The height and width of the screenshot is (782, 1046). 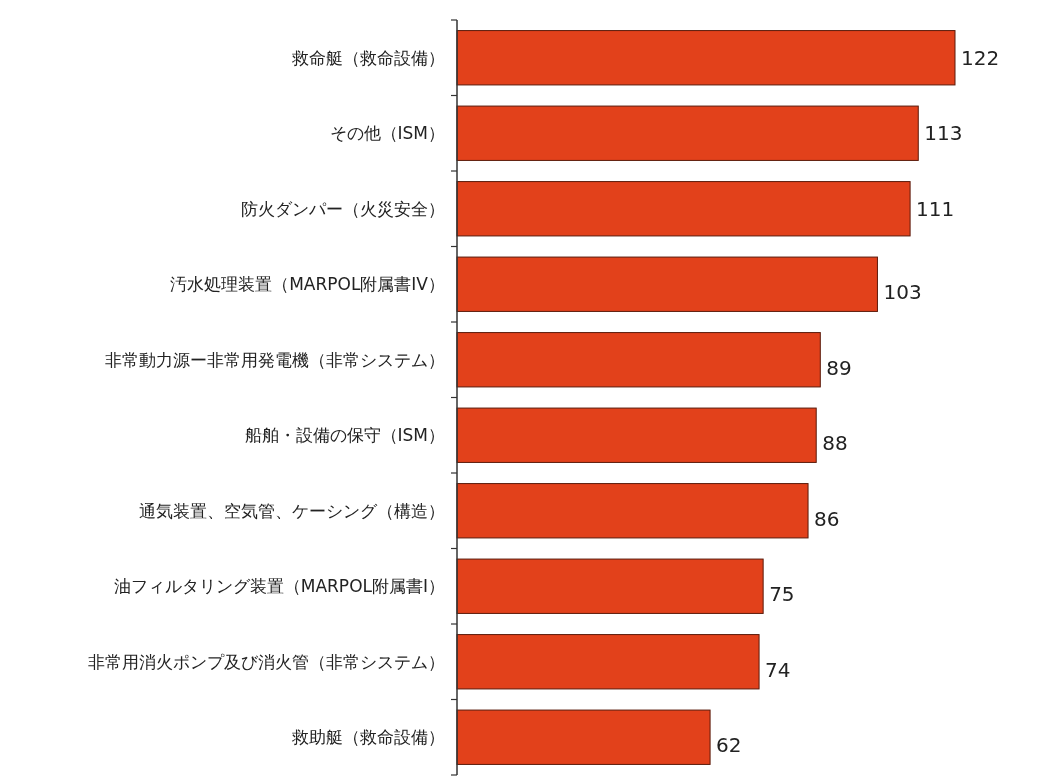 What do you see at coordinates (782, 594) in the screenshot?
I see `data-label: 75` at bounding box center [782, 594].